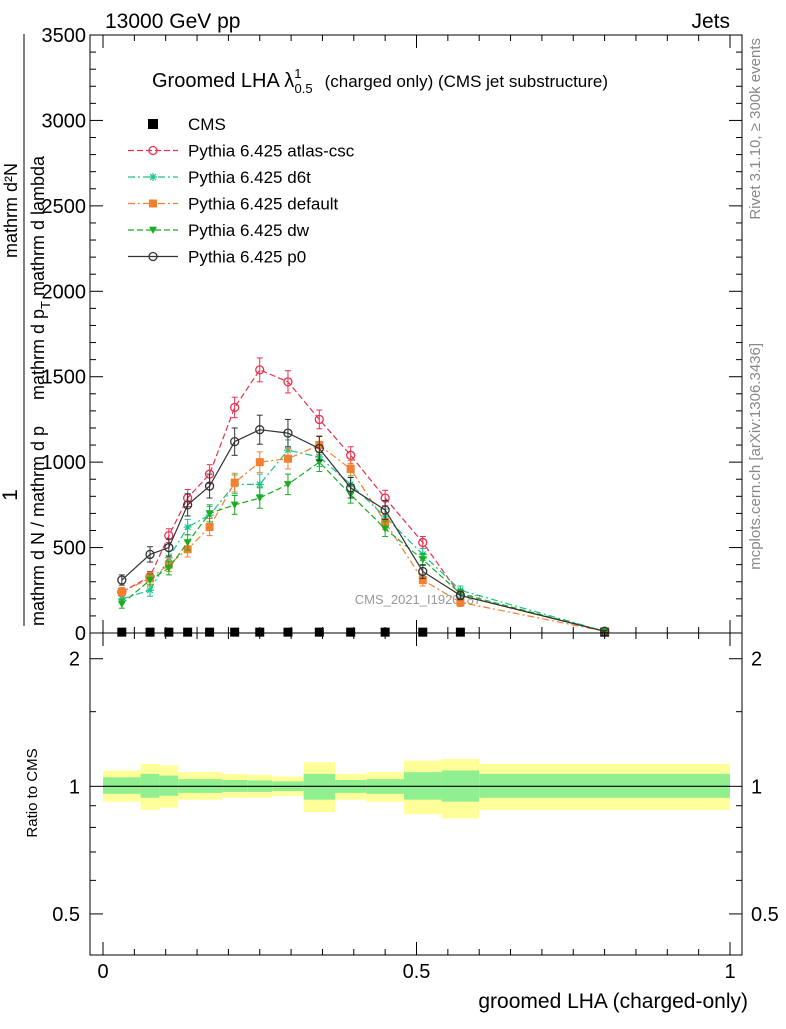 The width and height of the screenshot is (786, 1029). Describe the element at coordinates (223, 81) in the screenshot. I see `title-main: Groomed LHA λ` at that location.